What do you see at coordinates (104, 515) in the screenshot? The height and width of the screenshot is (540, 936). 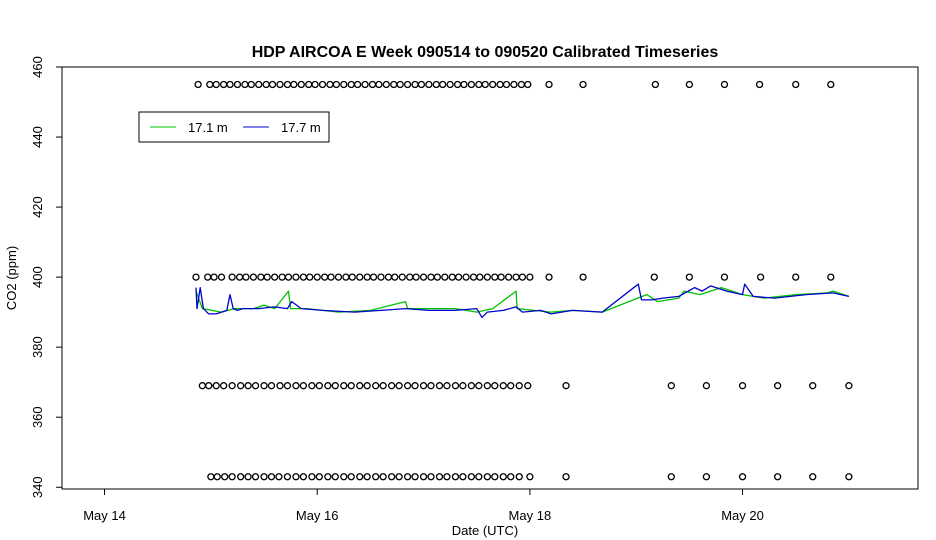 I see `x-tick-label: May 14` at bounding box center [104, 515].